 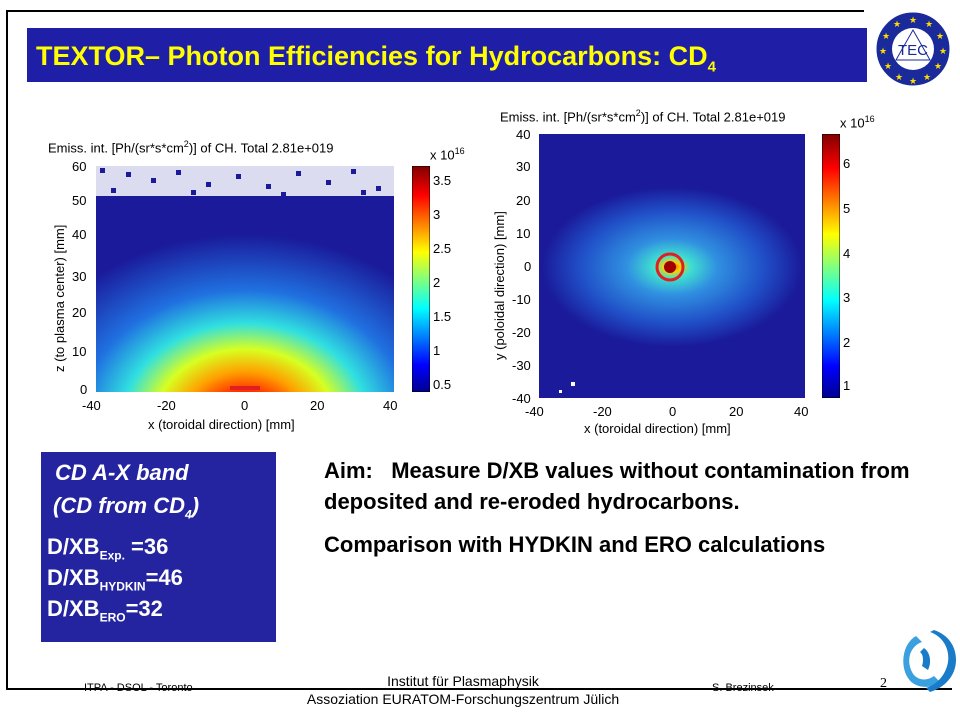 What do you see at coordinates (79, 200) in the screenshot?
I see `left-y-tick: 50` at bounding box center [79, 200].